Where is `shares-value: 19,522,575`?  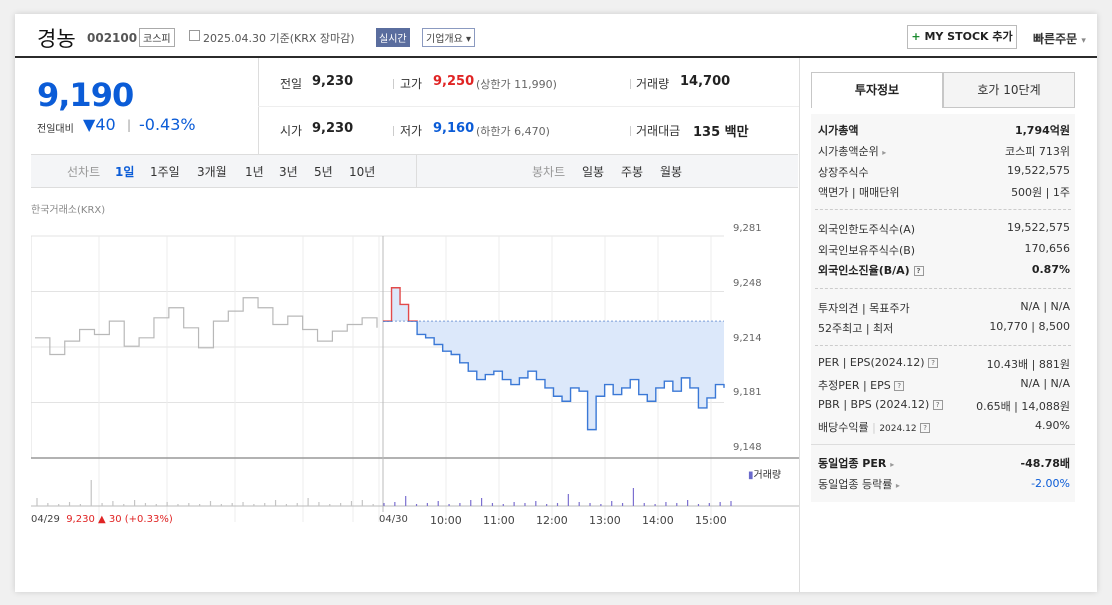 shares-value: 19,522,575 is located at coordinates (1038, 170).